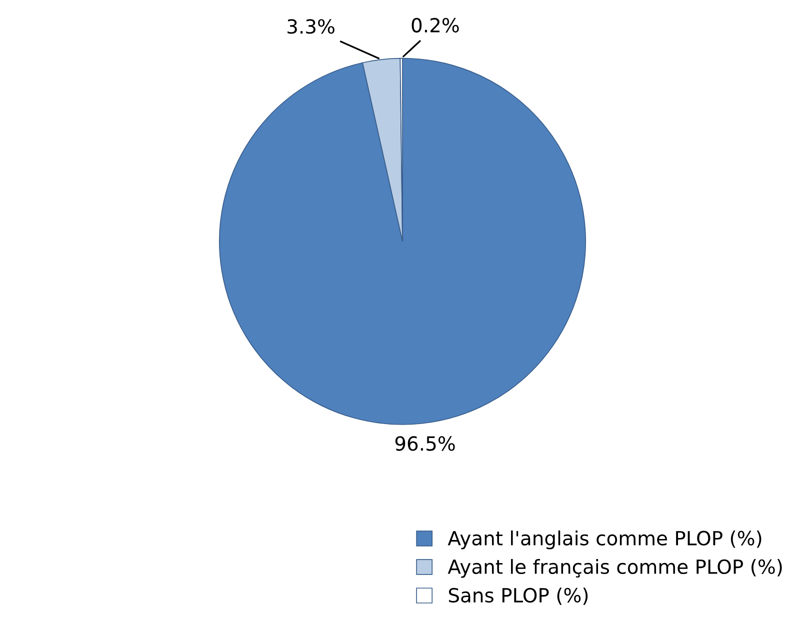 This screenshot has height=627, width=805. Describe the element at coordinates (605, 540) in the screenshot. I see `legend-label: Ayant l'anglais comme PLOP (%)` at that location.